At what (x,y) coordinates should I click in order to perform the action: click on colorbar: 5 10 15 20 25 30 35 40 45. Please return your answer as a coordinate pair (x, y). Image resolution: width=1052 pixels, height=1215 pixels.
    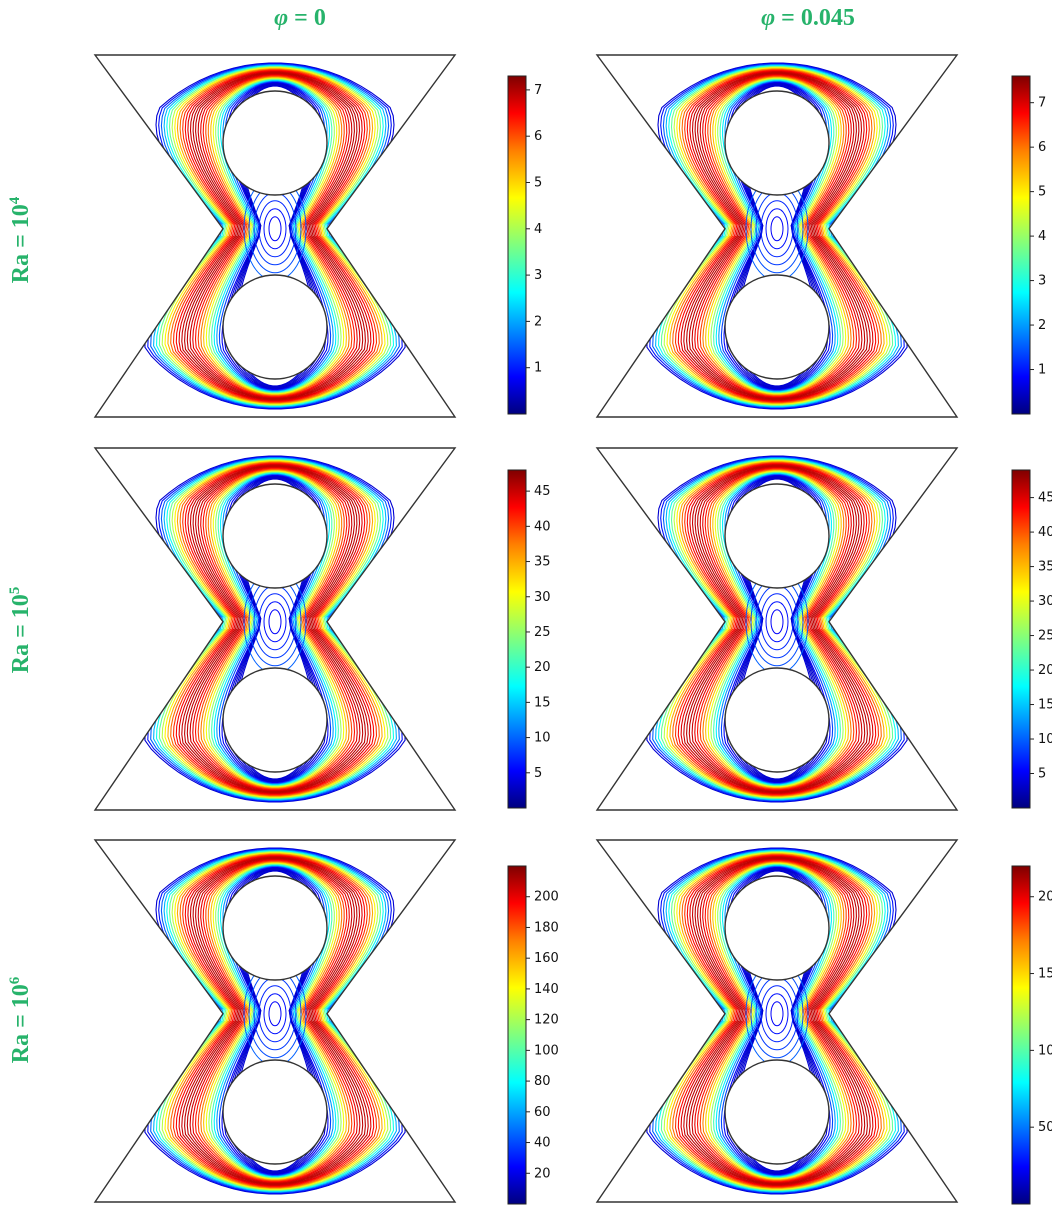
    Looking at the image, I should click on (1031, 639).